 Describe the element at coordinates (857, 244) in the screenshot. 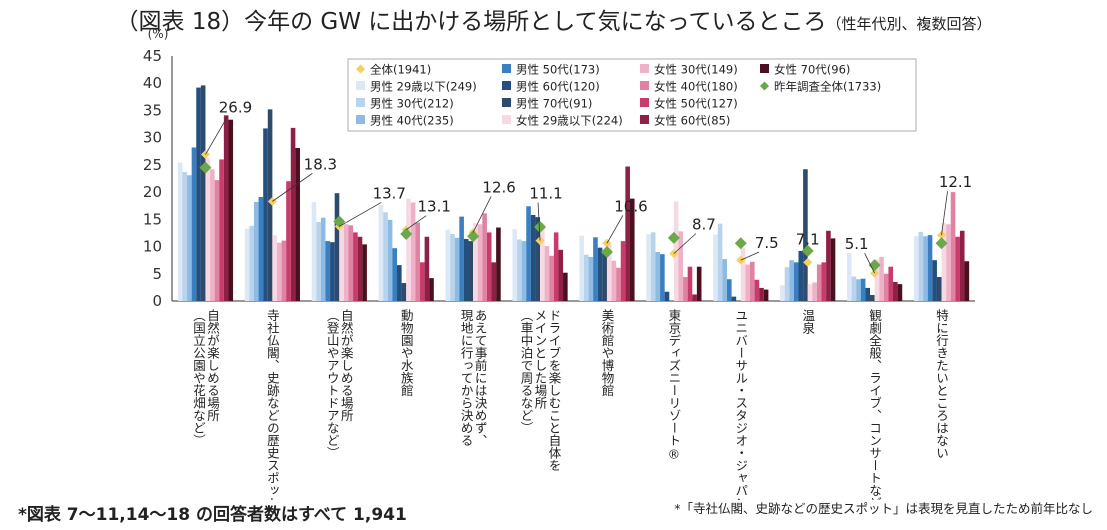

I see `total-value-label: 5.1` at that location.